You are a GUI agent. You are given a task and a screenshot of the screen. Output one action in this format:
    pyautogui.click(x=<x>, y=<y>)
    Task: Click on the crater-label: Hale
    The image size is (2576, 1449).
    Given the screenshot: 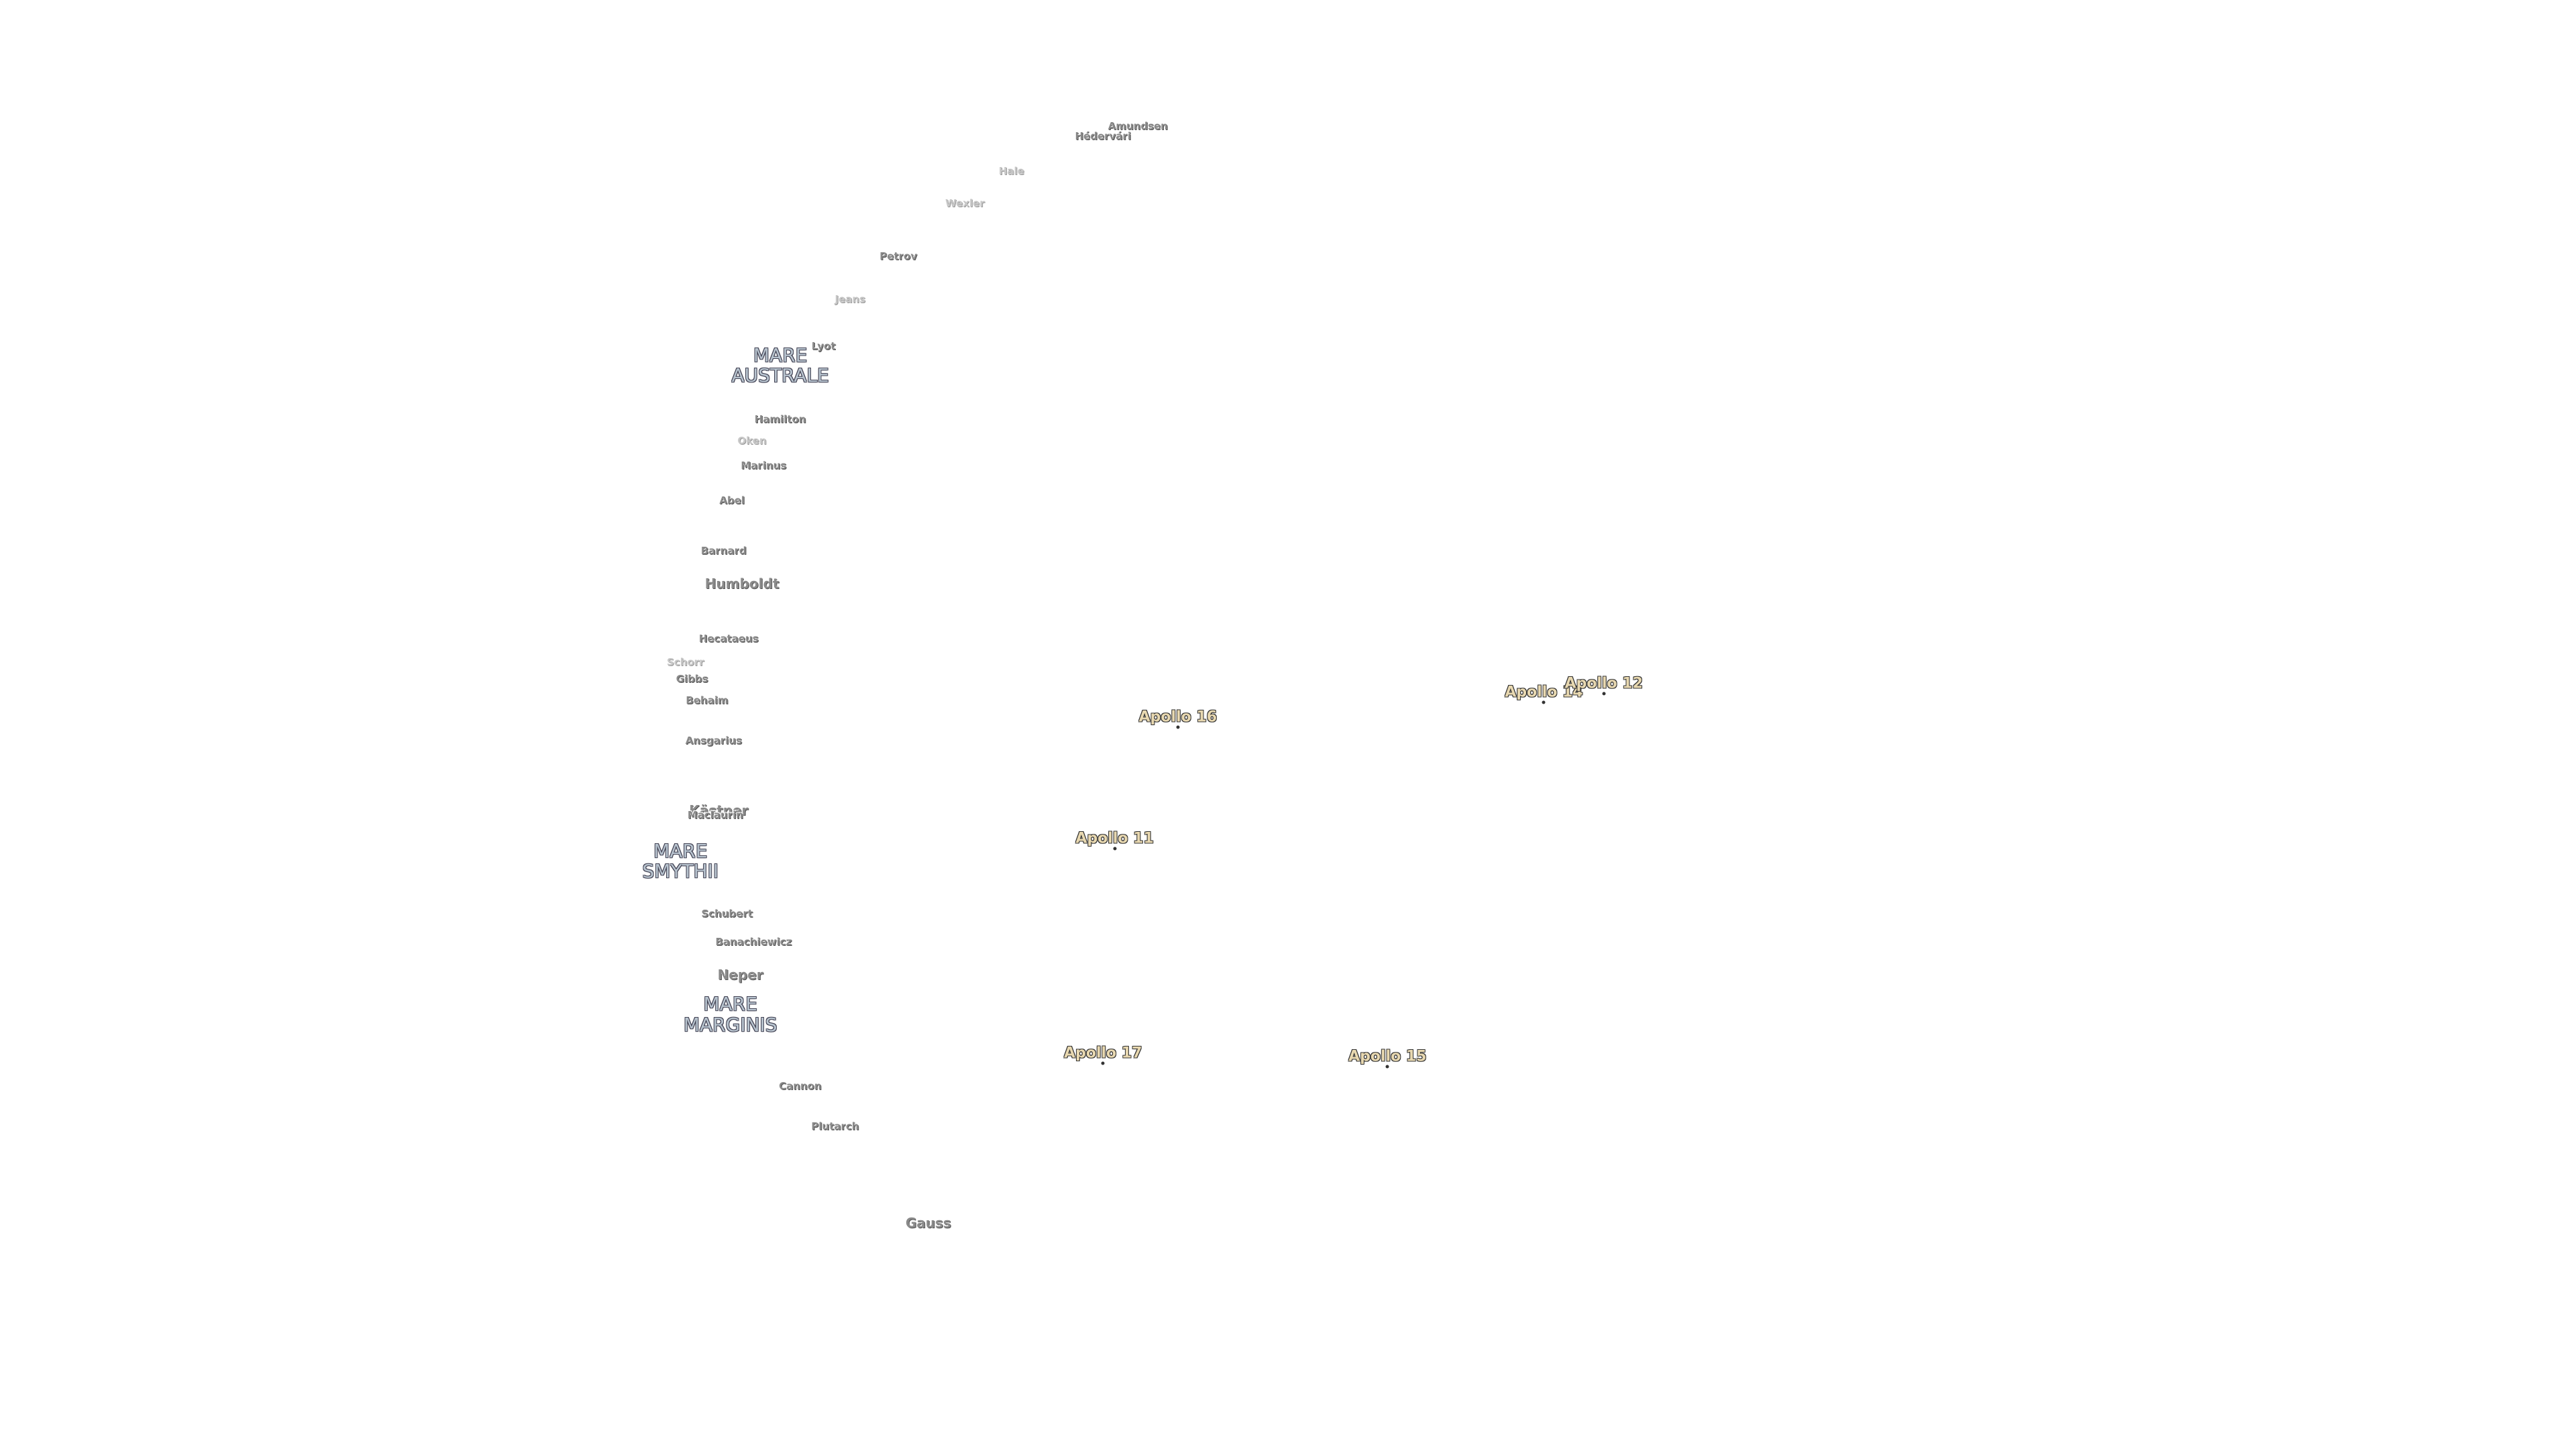 What is the action you would take?
    pyautogui.click(x=1011, y=171)
    